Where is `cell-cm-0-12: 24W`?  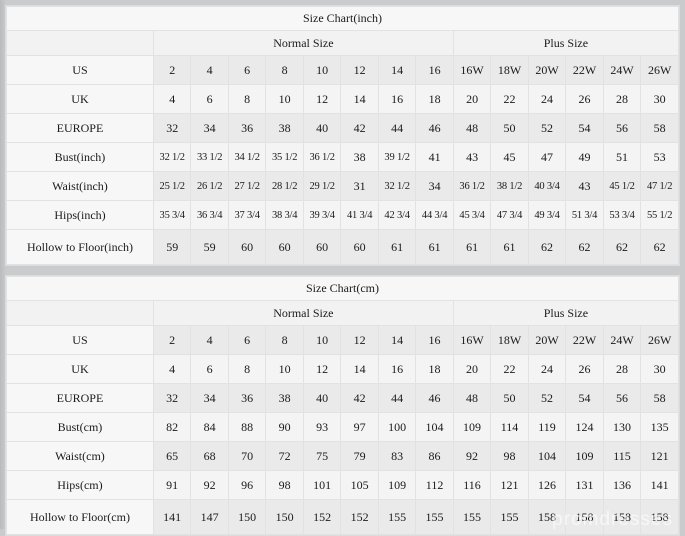
cell-cm-0-12: 24W is located at coordinates (622, 340).